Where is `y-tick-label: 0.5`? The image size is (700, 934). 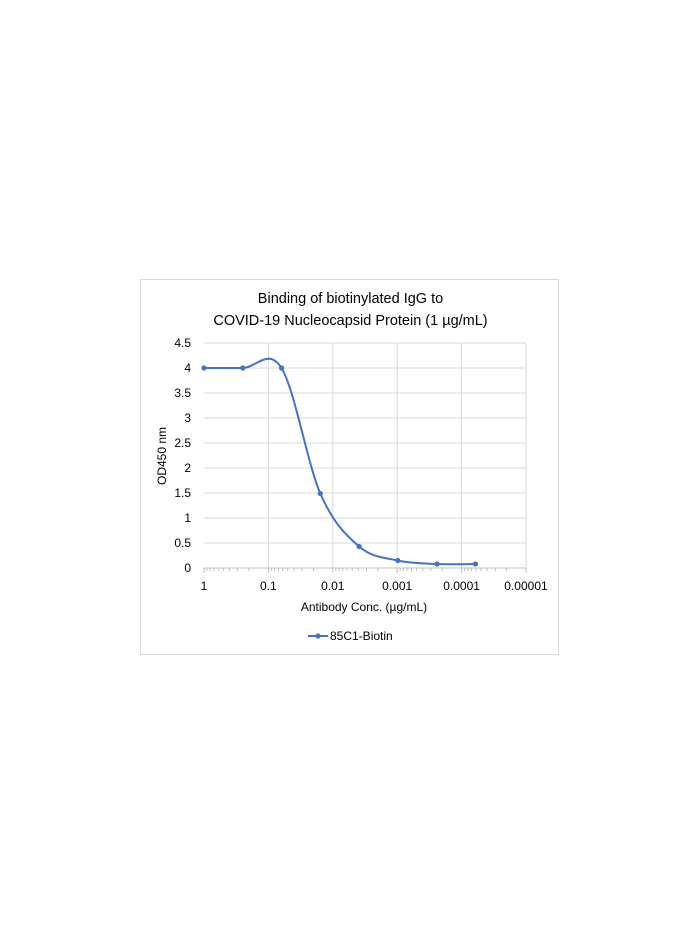 y-tick-label: 0.5 is located at coordinates (182, 543).